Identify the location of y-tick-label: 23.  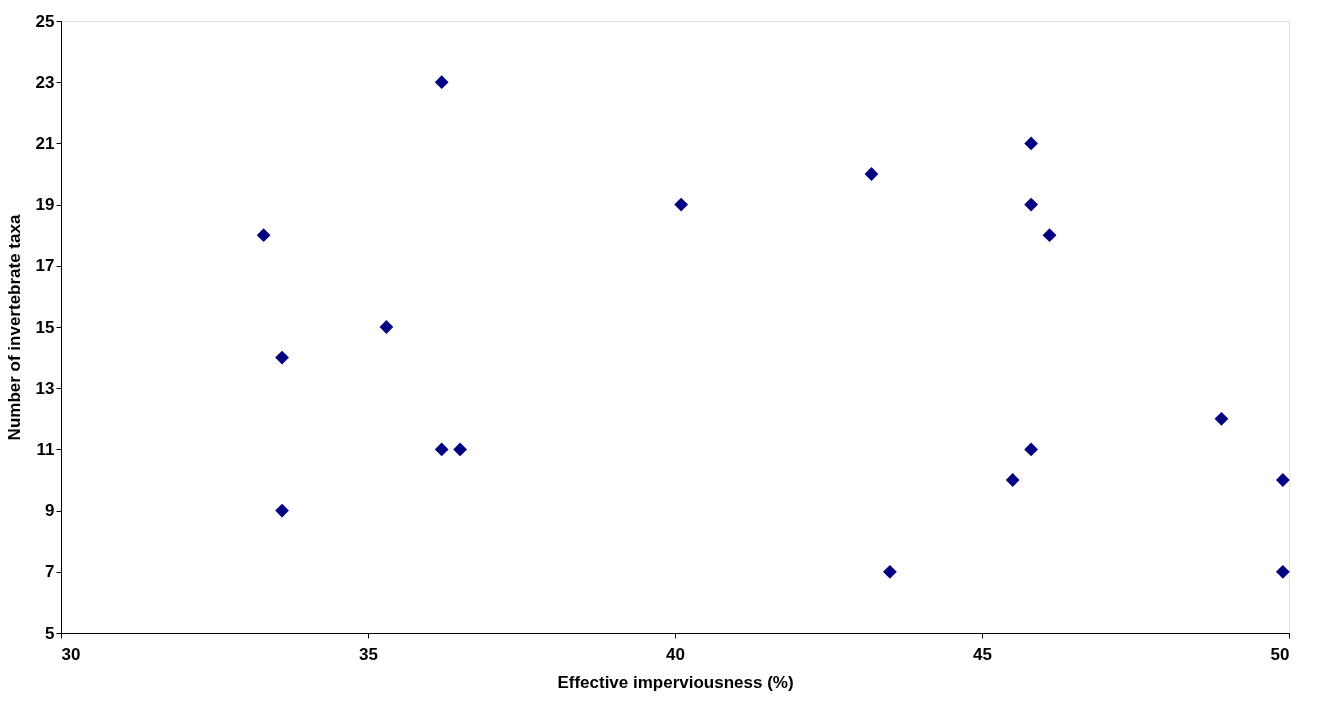
(45, 82).